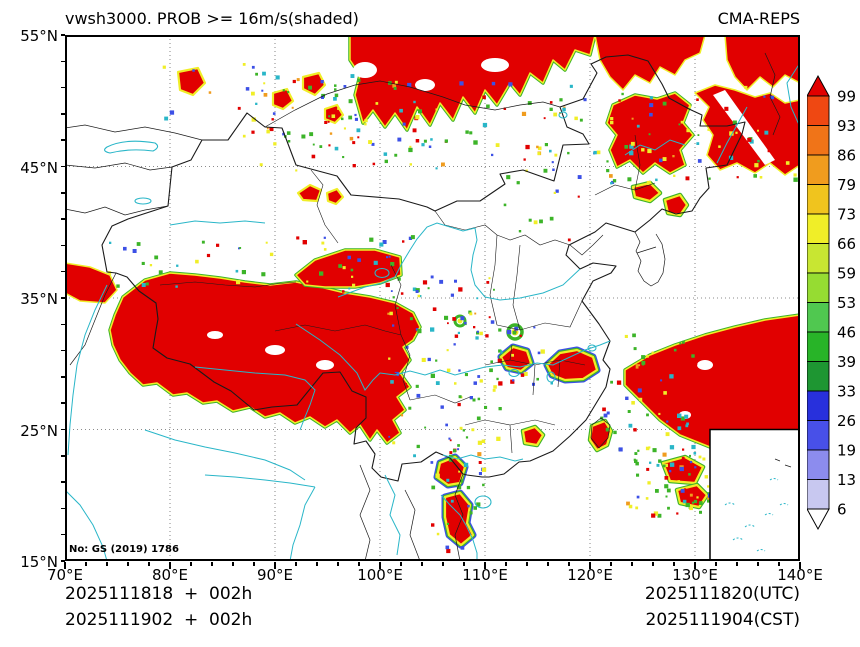 This screenshot has height=647, width=860. I want to click on x-axis-label: 110°E, so click(485, 575).